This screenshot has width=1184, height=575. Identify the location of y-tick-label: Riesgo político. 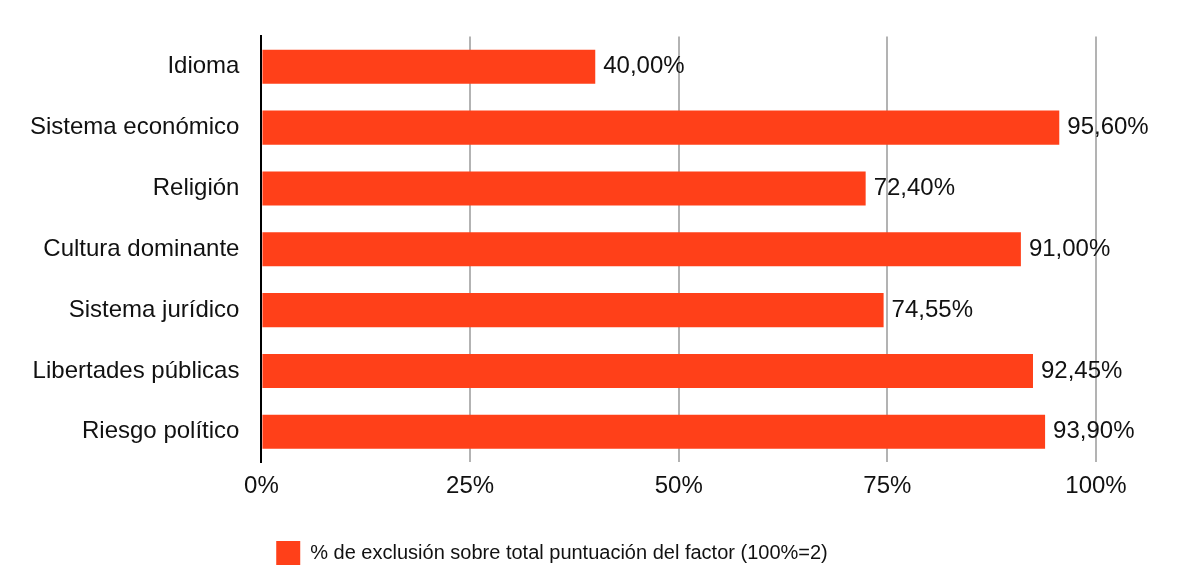
(161, 430).